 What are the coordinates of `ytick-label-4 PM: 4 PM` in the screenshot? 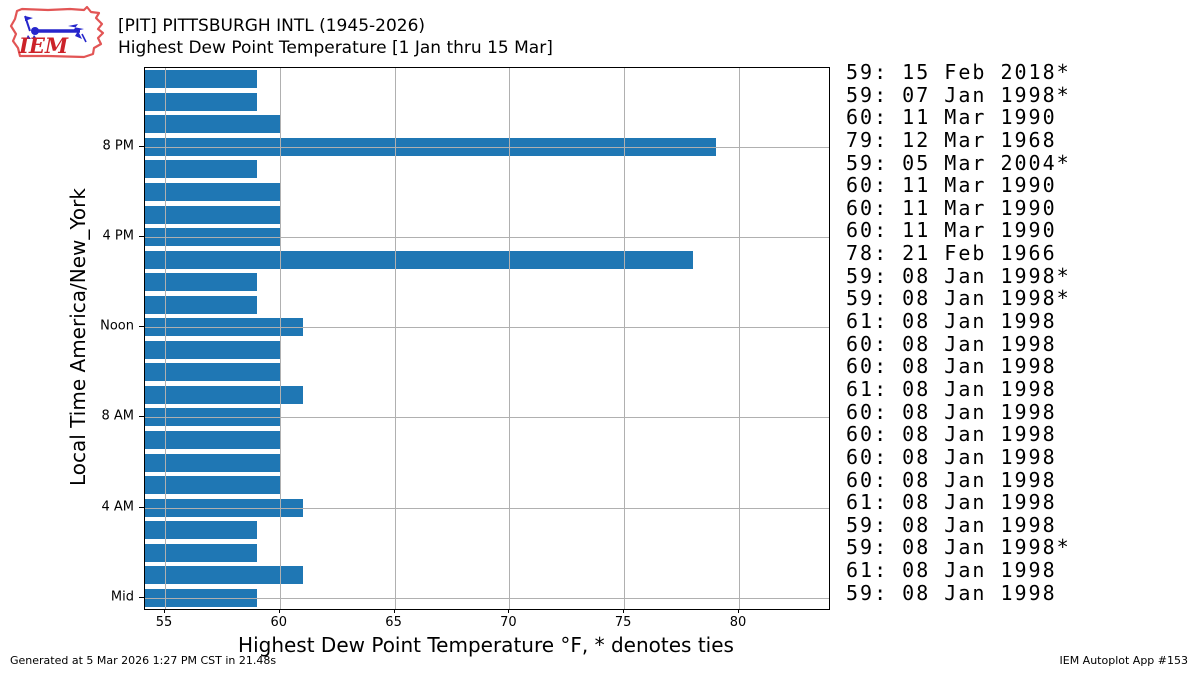 It's located at (118, 236).